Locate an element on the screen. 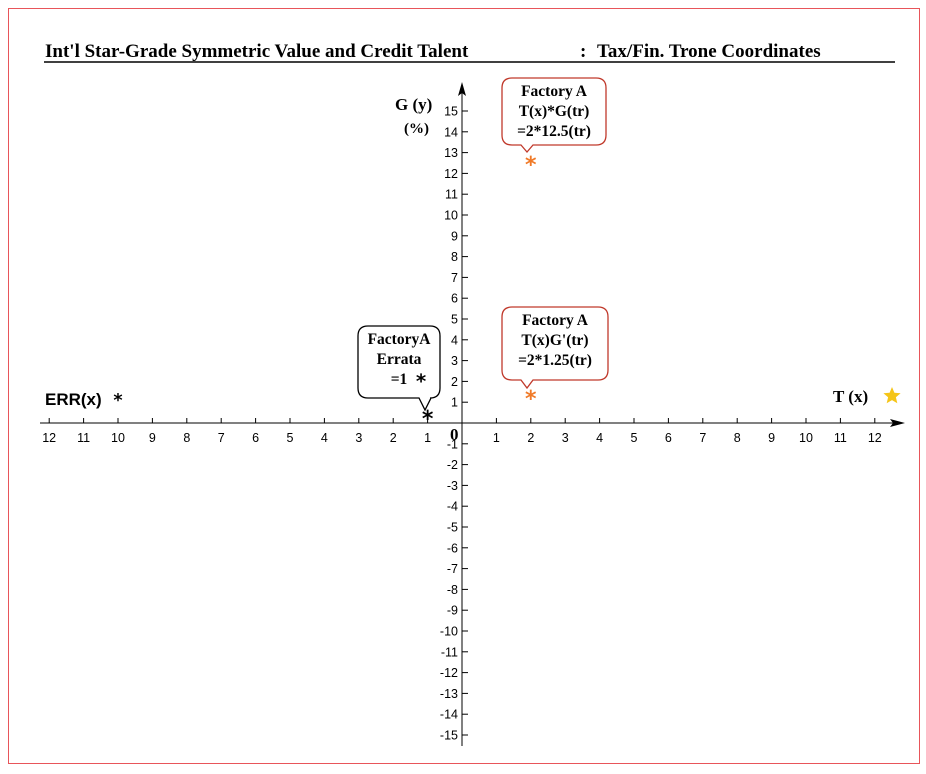  y-tick-label: 12 is located at coordinates (451, 174).